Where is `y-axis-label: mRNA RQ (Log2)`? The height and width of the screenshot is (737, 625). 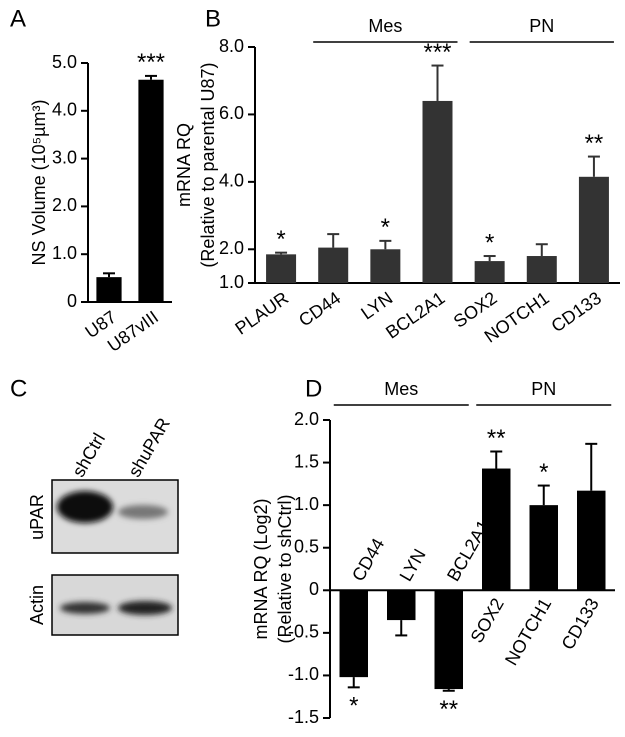
y-axis-label: mRNA RQ (Log2) is located at coordinates (261, 568).